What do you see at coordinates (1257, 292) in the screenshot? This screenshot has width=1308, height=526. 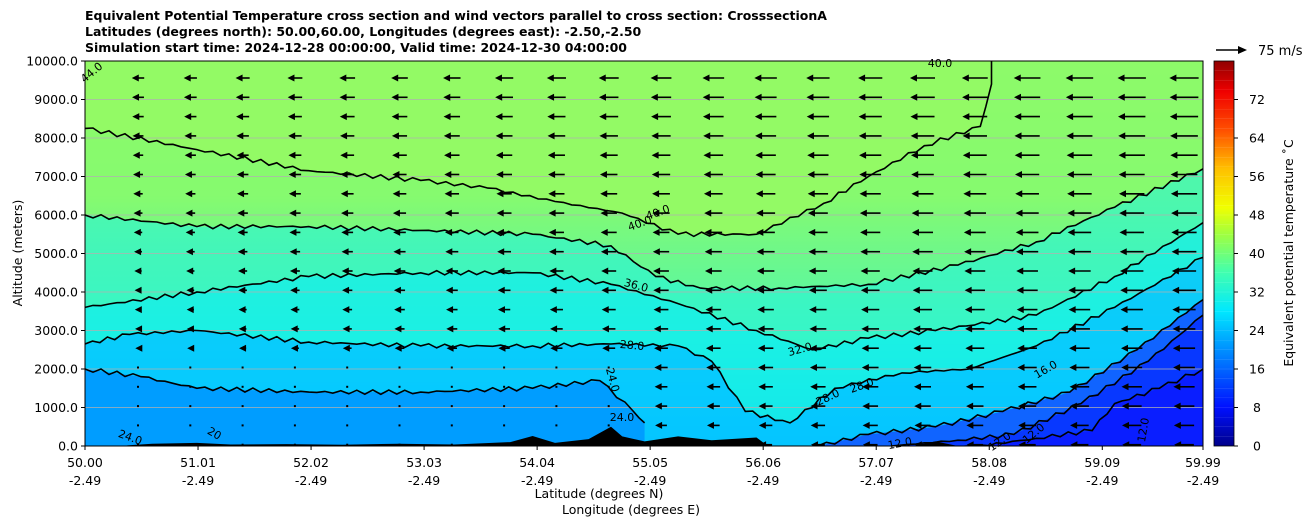 I see `colorbar-tick-label: 32` at bounding box center [1257, 292].